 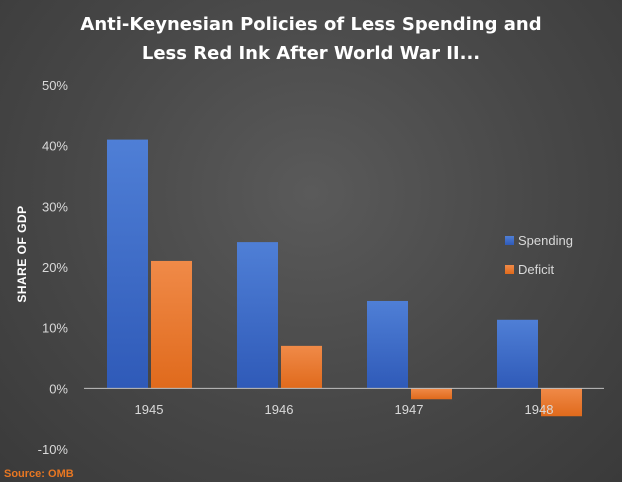 What do you see at coordinates (344, 409) in the screenshot?
I see `x-axis-ticks: 1945 1946 1947 1948` at bounding box center [344, 409].